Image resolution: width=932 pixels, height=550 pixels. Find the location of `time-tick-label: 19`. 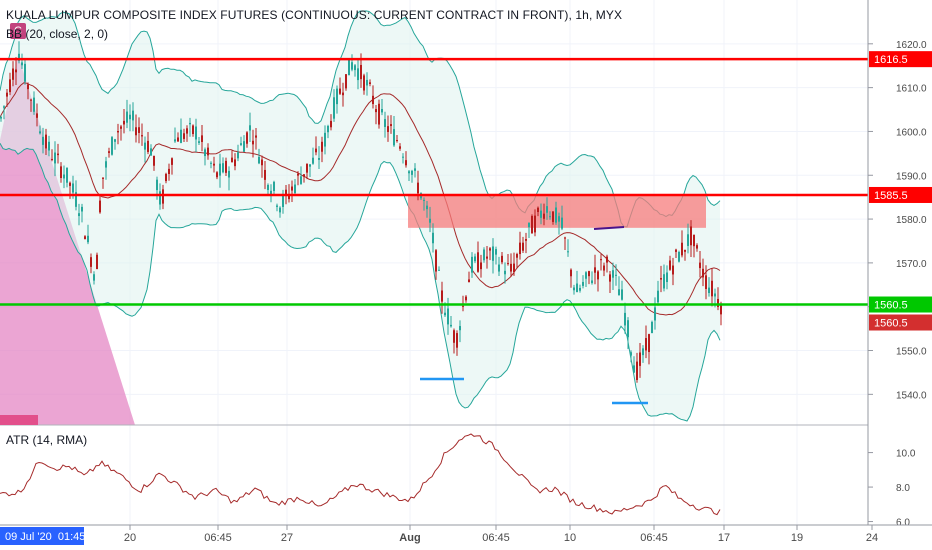

time-tick-label: 19 is located at coordinates (797, 538).